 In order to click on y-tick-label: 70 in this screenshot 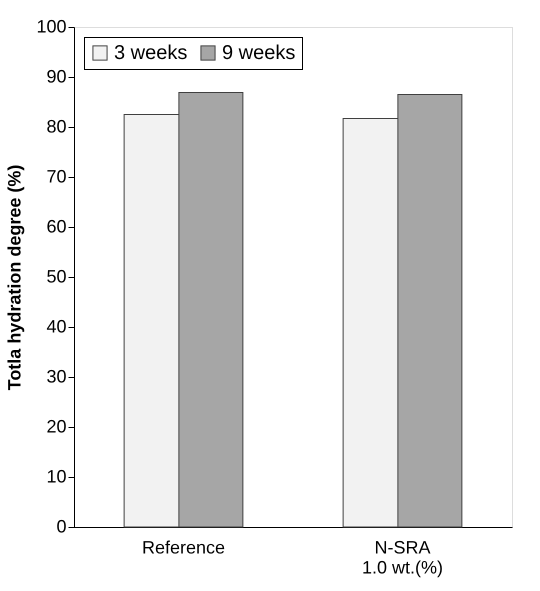, I will do `click(56, 176)`.